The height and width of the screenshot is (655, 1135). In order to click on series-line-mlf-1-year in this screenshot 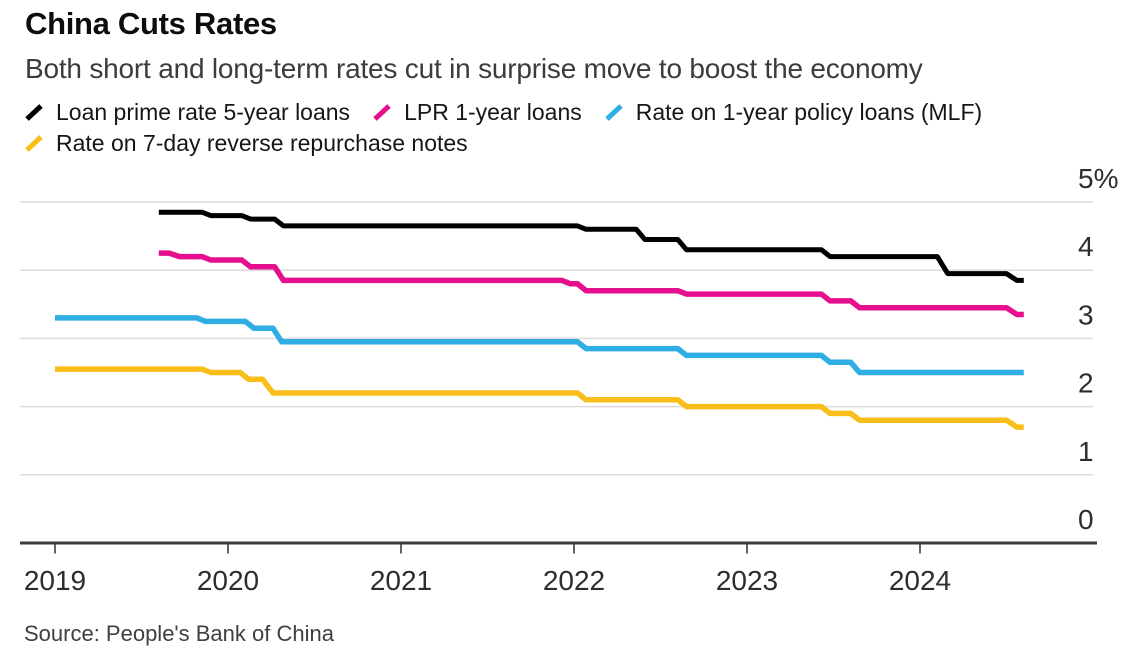, I will do `click(539, 345)`.